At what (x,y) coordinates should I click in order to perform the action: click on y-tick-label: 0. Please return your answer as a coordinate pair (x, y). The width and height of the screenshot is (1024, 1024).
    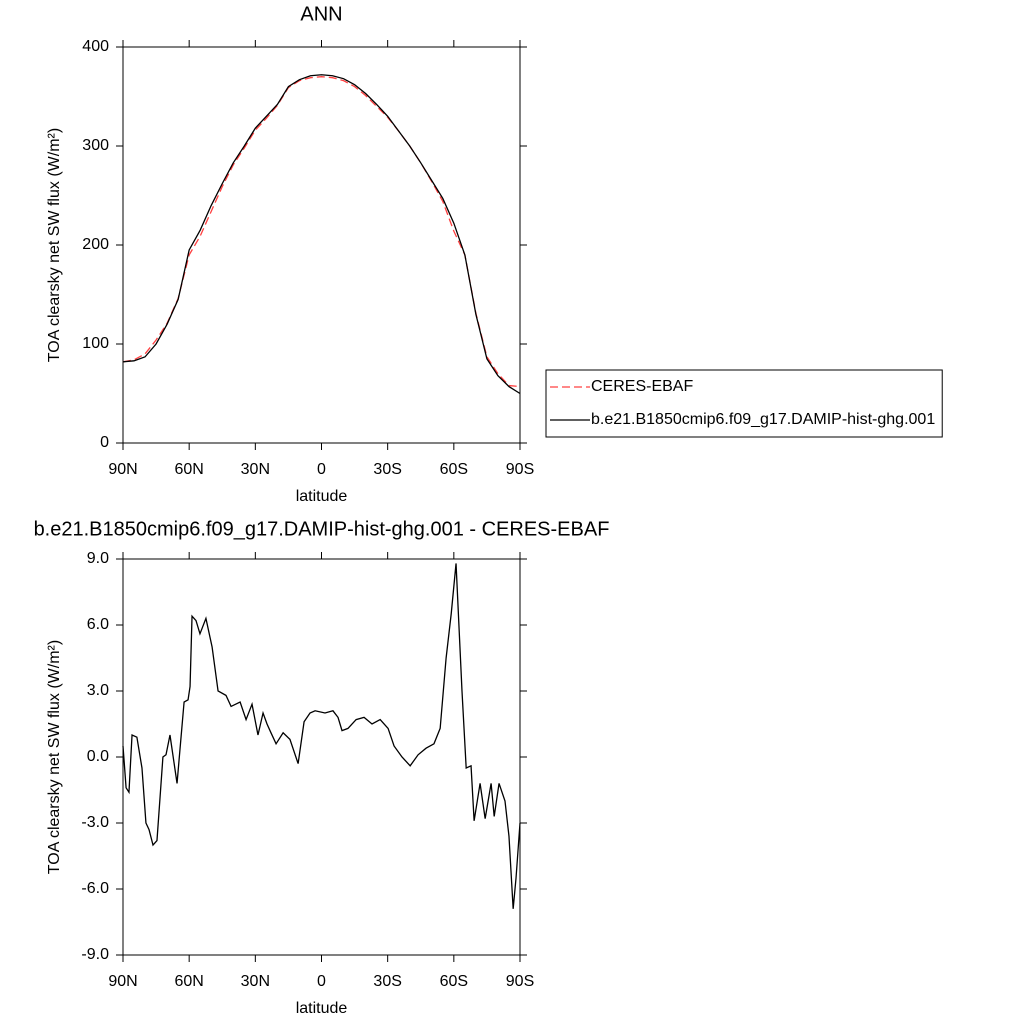
    Looking at the image, I should click on (104, 442).